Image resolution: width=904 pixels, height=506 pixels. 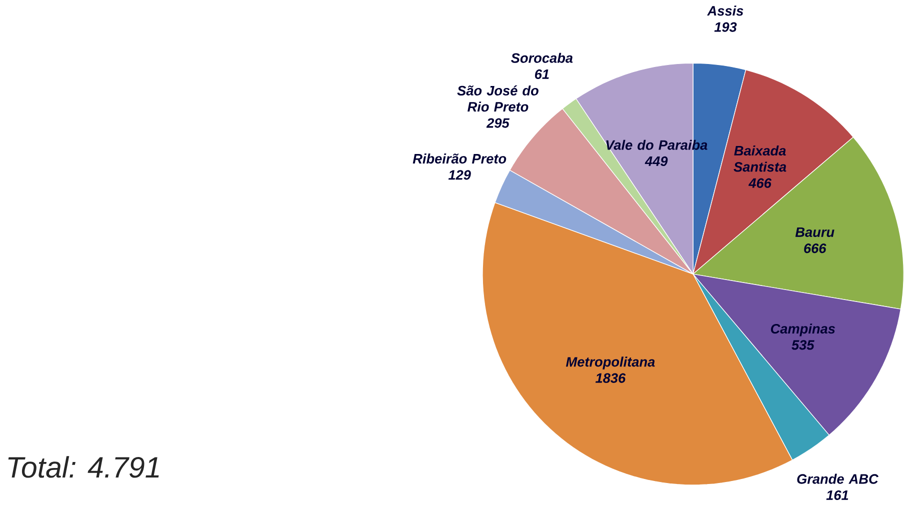 I want to click on data-label: 1836, so click(x=611, y=378).